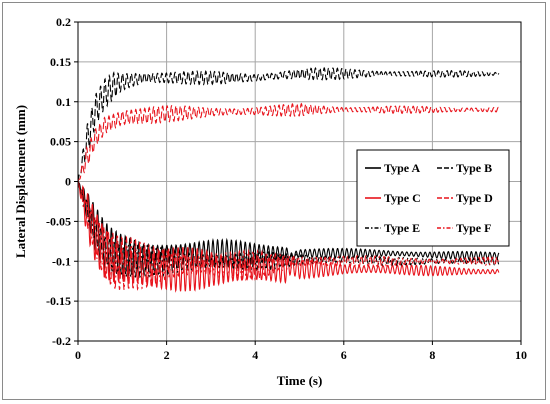 The image size is (550, 404). Describe the element at coordinates (78, 355) in the screenshot. I see `x-tick-label: 0` at that location.